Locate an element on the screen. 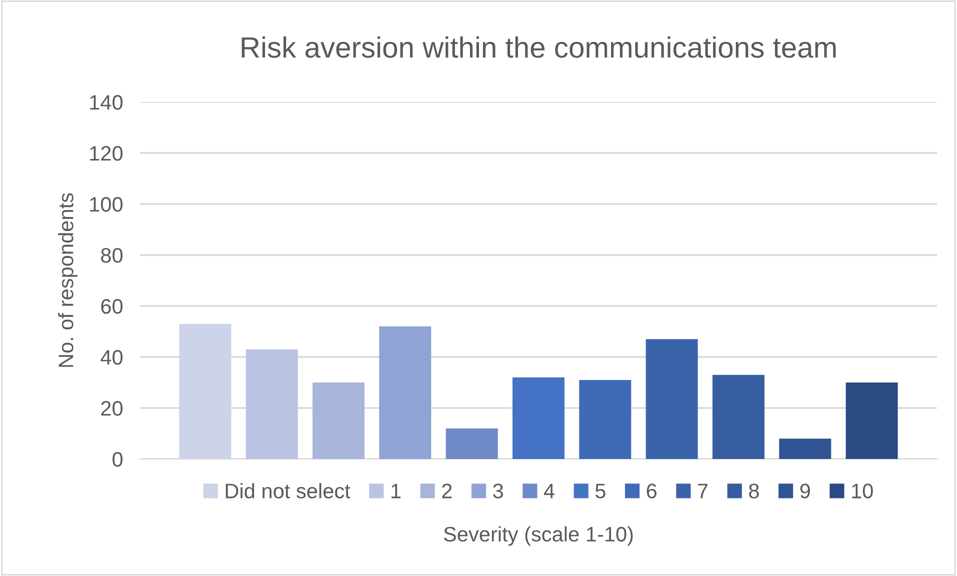  chart-title: Risk aversion within the communications team is located at coordinates (539, 47).